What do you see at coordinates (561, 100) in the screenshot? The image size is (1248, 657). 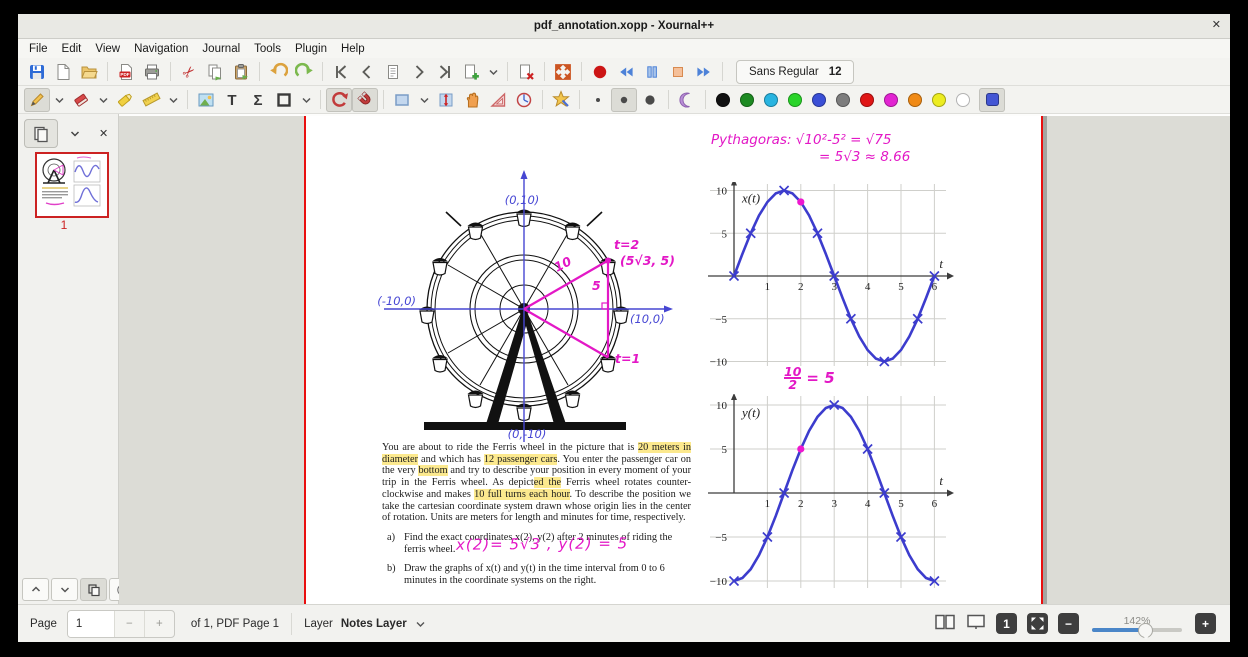 I see `shape-recognizer-button` at bounding box center [561, 100].